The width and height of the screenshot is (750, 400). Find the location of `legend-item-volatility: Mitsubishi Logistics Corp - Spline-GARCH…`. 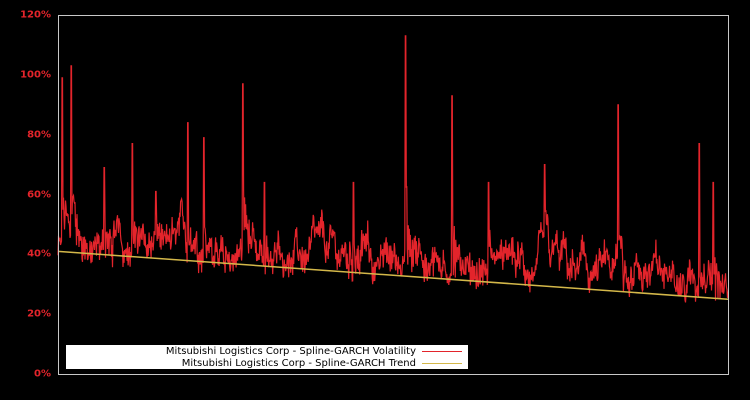

legend-item-volatility: Mitsubishi Logistics Corp - Spline-GARCH… is located at coordinates (317, 351).